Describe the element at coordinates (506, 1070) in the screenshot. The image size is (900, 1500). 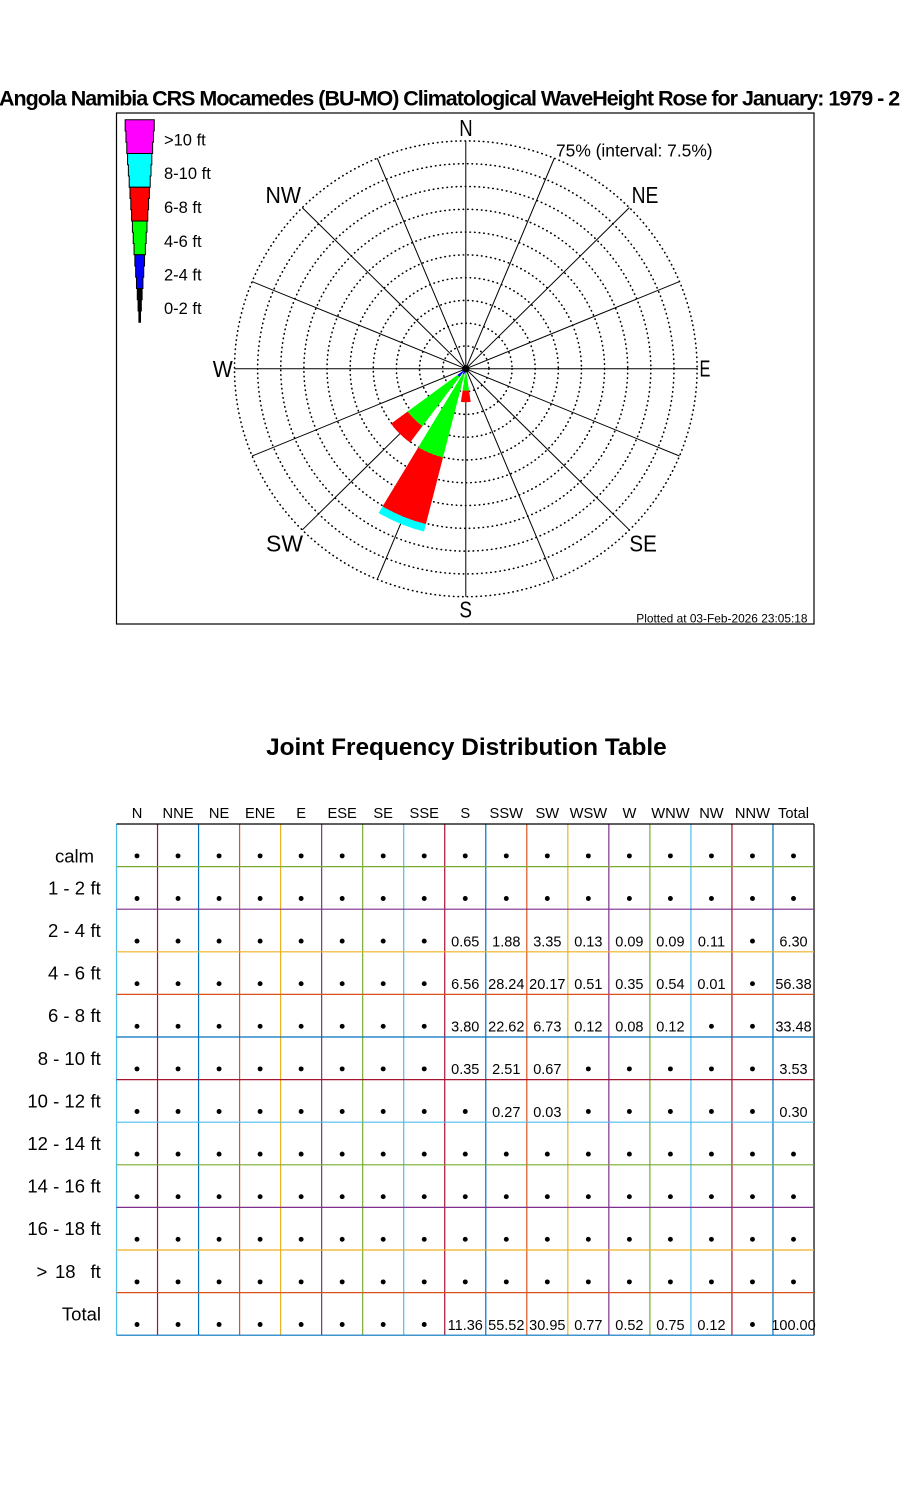
I see `svg-text: 2.51` at that location.